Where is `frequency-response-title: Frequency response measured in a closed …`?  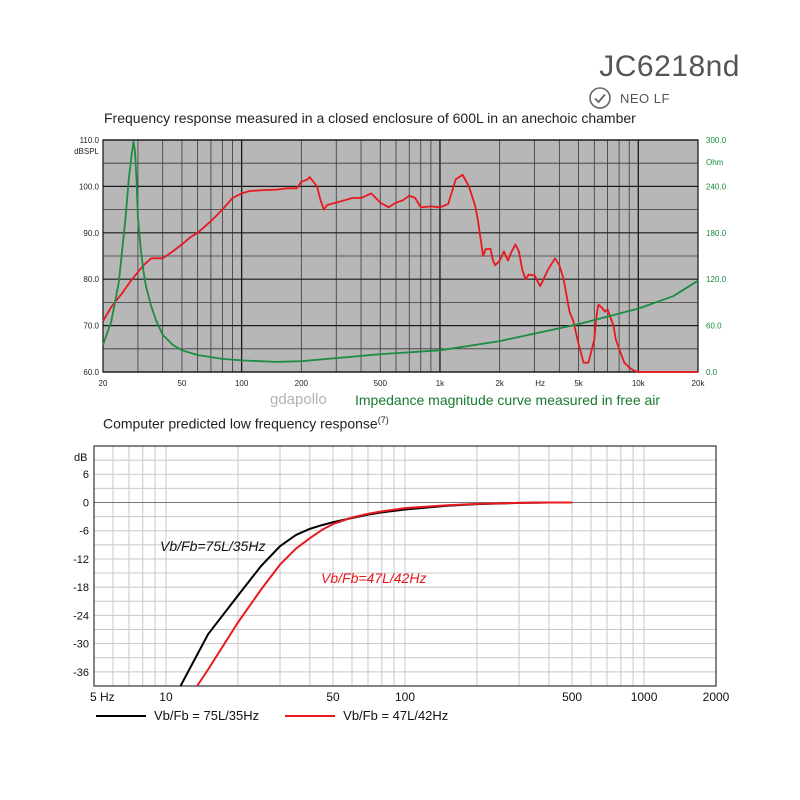 frequency-response-title: Frequency response measured in a closed … is located at coordinates (370, 118).